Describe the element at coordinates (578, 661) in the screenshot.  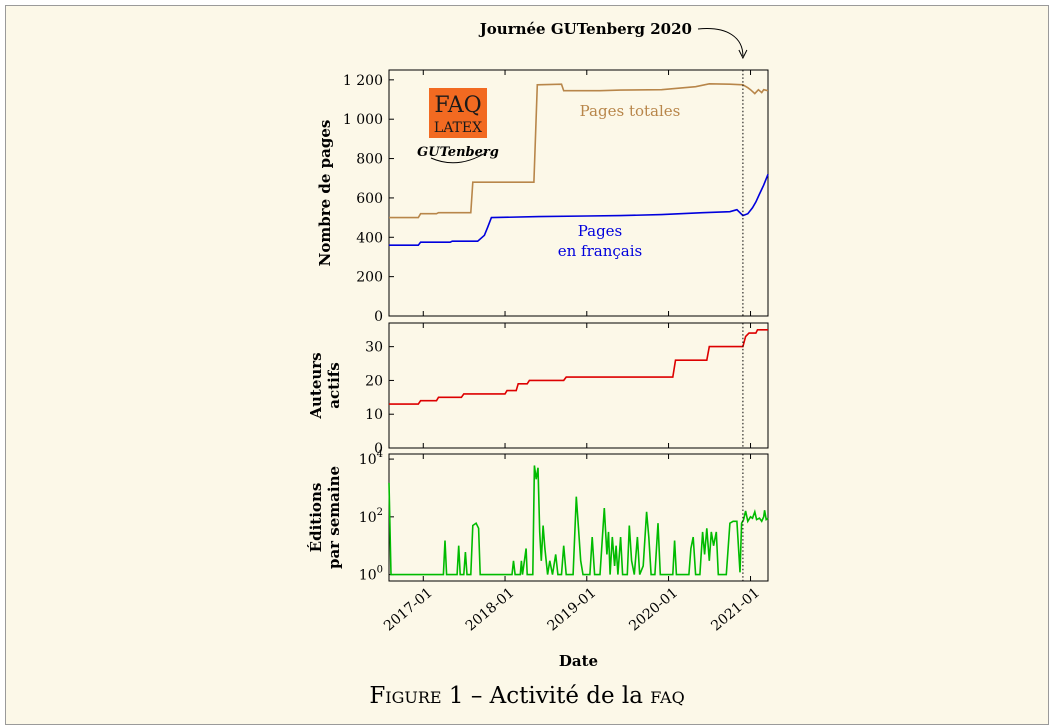
I see `x-axis-label: Date` at that location.